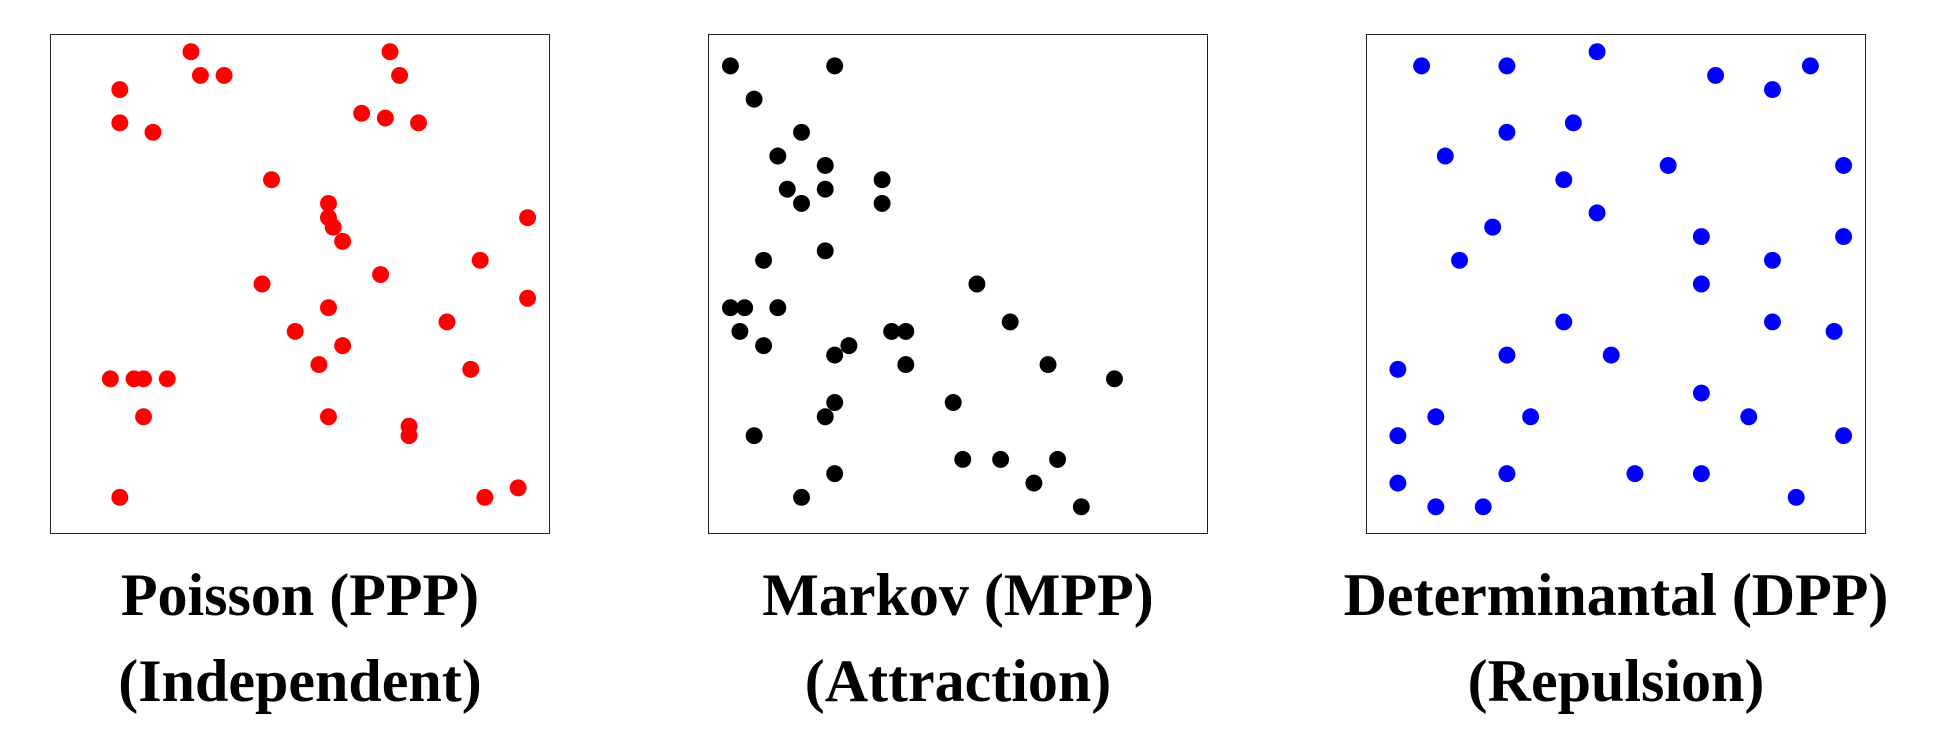 Image resolution: width=1960 pixels, height=756 pixels. Describe the element at coordinates (1616, 681) in the screenshot. I see `dpp-subtitle: (Repulsion)` at that location.